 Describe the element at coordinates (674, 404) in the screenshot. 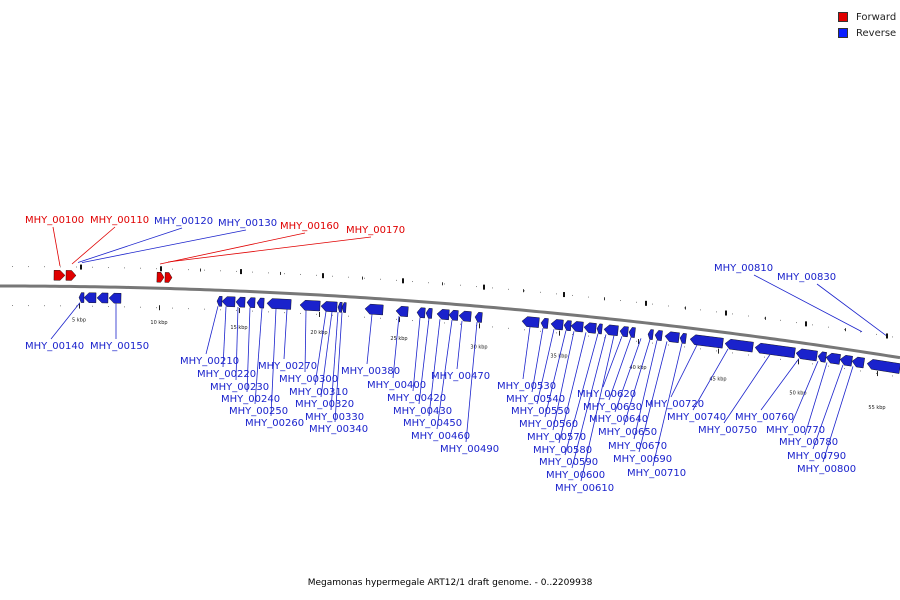

I see `reverse-gene-label: MHY_00720` at that location.